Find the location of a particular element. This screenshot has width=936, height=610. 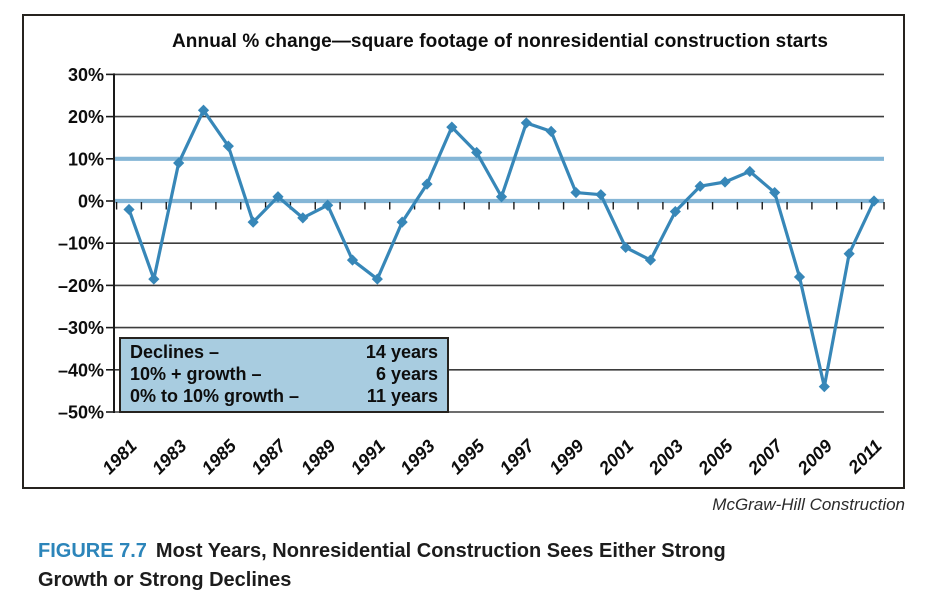

data-point-2008 is located at coordinates (799, 277).